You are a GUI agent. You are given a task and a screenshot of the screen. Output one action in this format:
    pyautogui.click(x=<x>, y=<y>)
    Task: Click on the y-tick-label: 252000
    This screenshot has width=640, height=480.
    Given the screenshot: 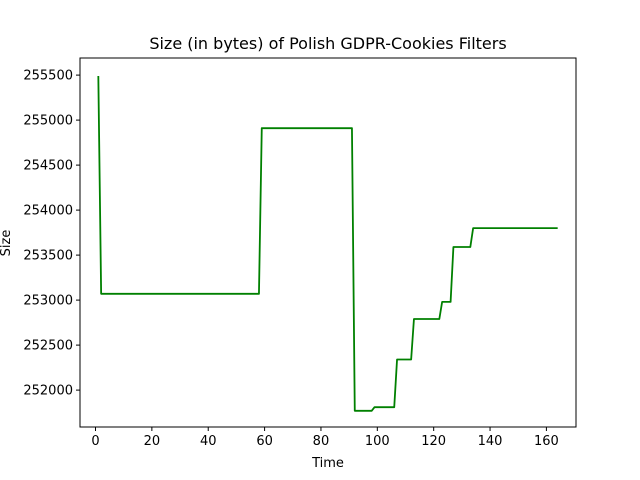 What is the action you would take?
    pyautogui.click(x=48, y=391)
    